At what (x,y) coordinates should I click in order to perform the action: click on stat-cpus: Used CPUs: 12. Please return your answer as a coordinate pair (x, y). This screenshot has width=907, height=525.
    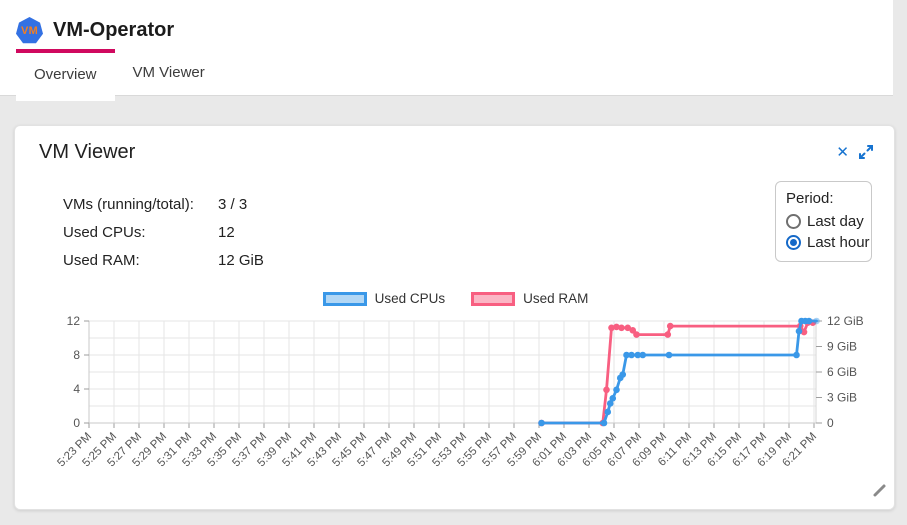
    Looking at the image, I should click on (163, 232).